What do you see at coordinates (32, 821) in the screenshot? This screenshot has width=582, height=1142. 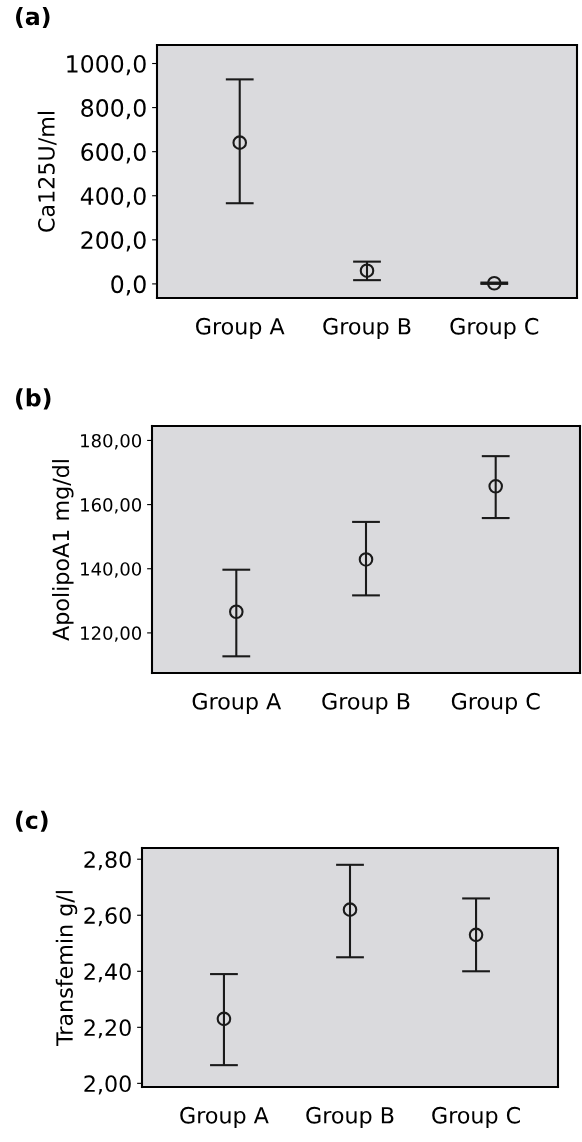 I see `chart-title: (c)` at bounding box center [32, 821].